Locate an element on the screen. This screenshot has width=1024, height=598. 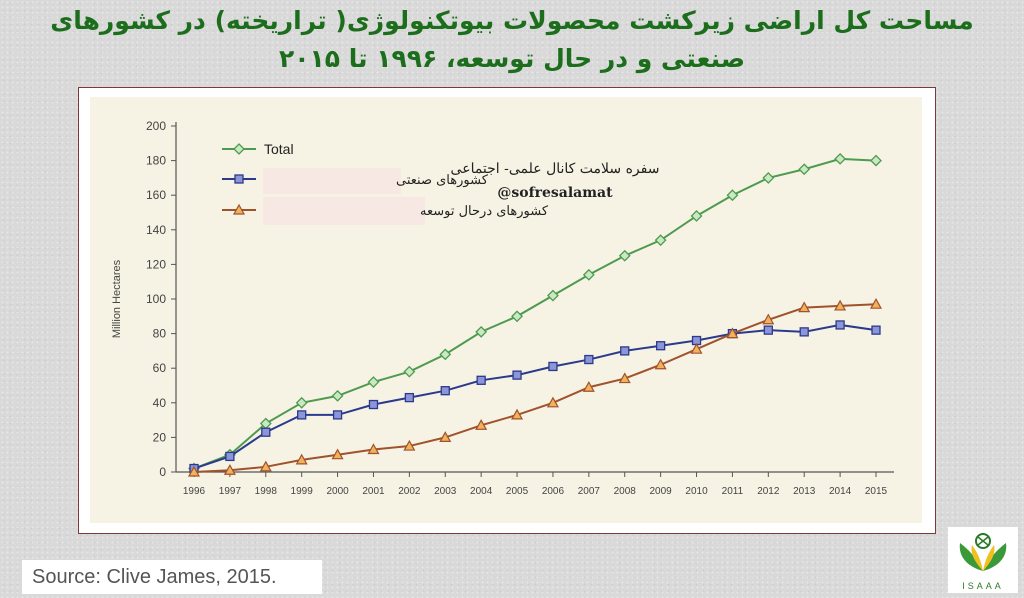
y-tick-label: 80 is located at coordinates (160, 334).